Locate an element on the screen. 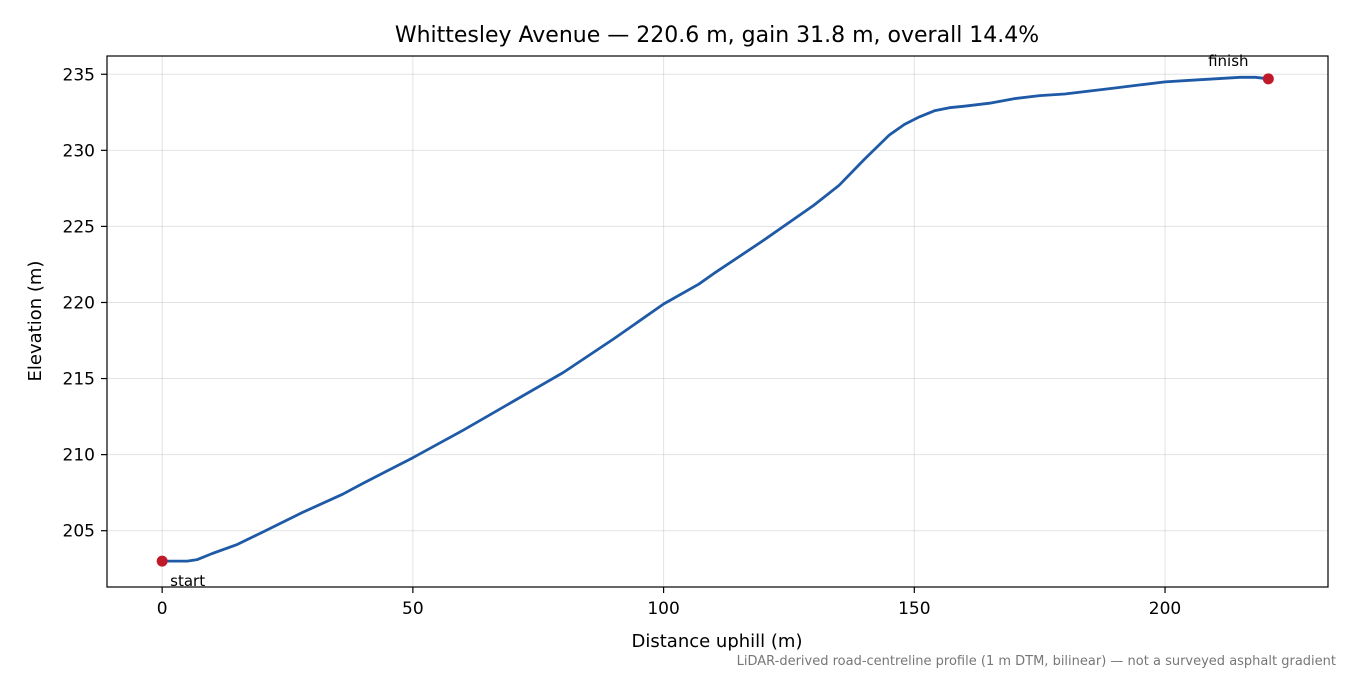  x-tick-label: 0 is located at coordinates (162, 609).